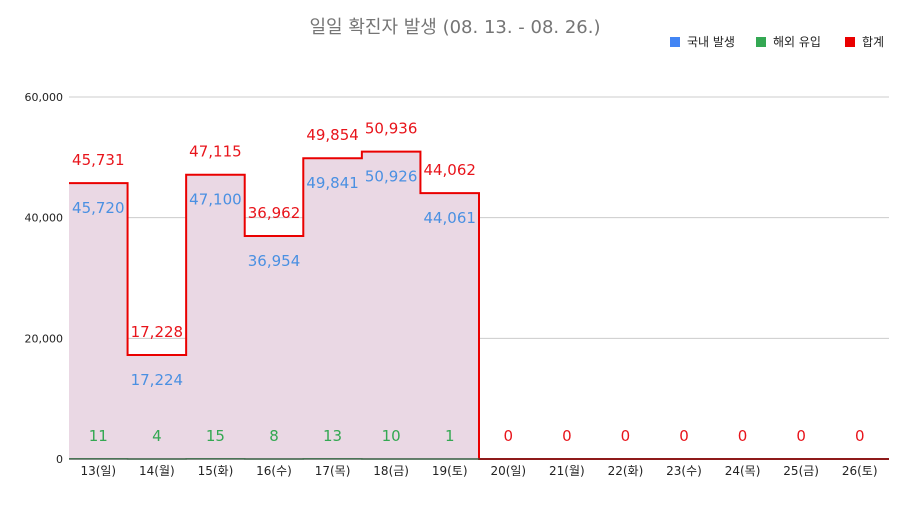 The width and height of the screenshot is (914, 506). What do you see at coordinates (449, 170) in the screenshot?
I see `total-data-label: 44,062` at bounding box center [449, 170].